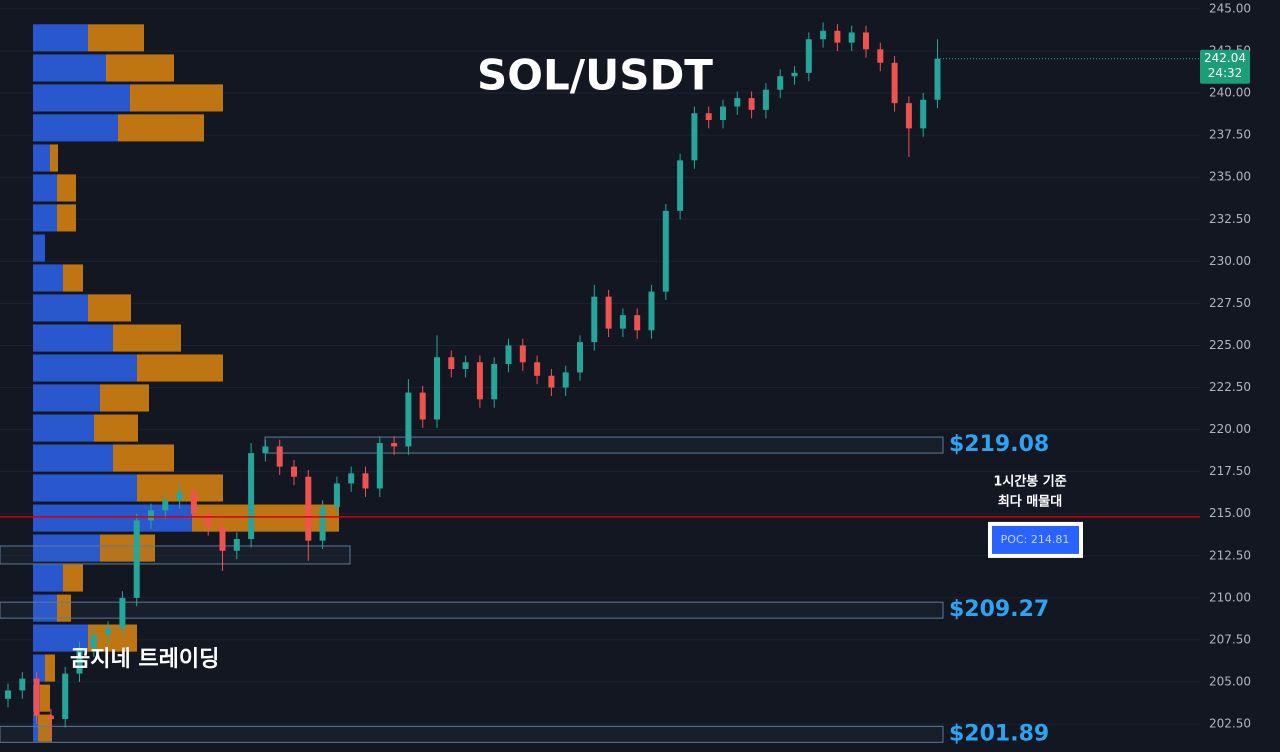  What do you see at coordinates (1230, 639) in the screenshot?
I see `y-tick-label: 207.50` at bounding box center [1230, 639].